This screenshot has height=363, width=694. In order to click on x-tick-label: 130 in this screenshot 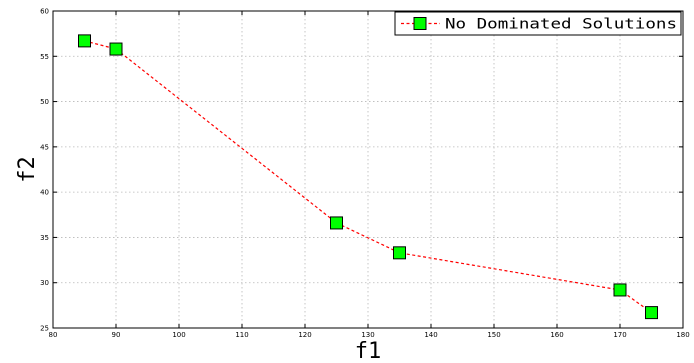, I will do `click(367, 335)`.